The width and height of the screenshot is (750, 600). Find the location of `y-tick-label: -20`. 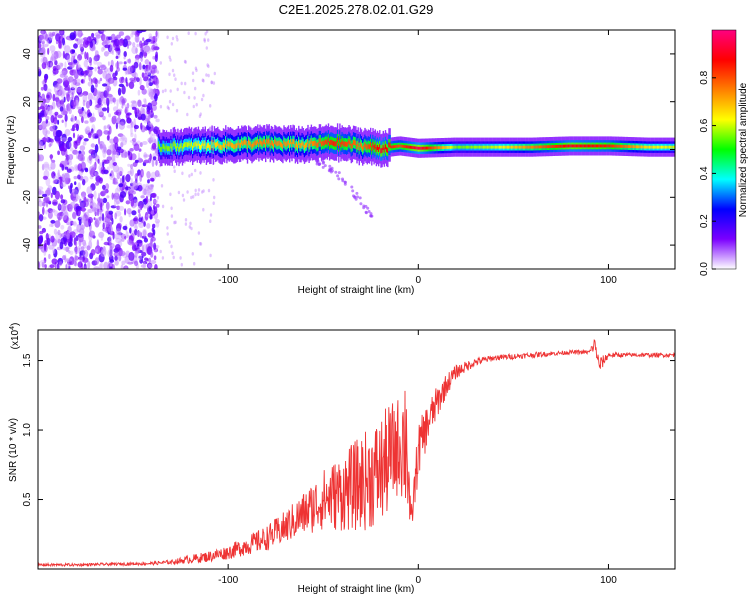

y-tick-label: -20 is located at coordinates (27, 197).